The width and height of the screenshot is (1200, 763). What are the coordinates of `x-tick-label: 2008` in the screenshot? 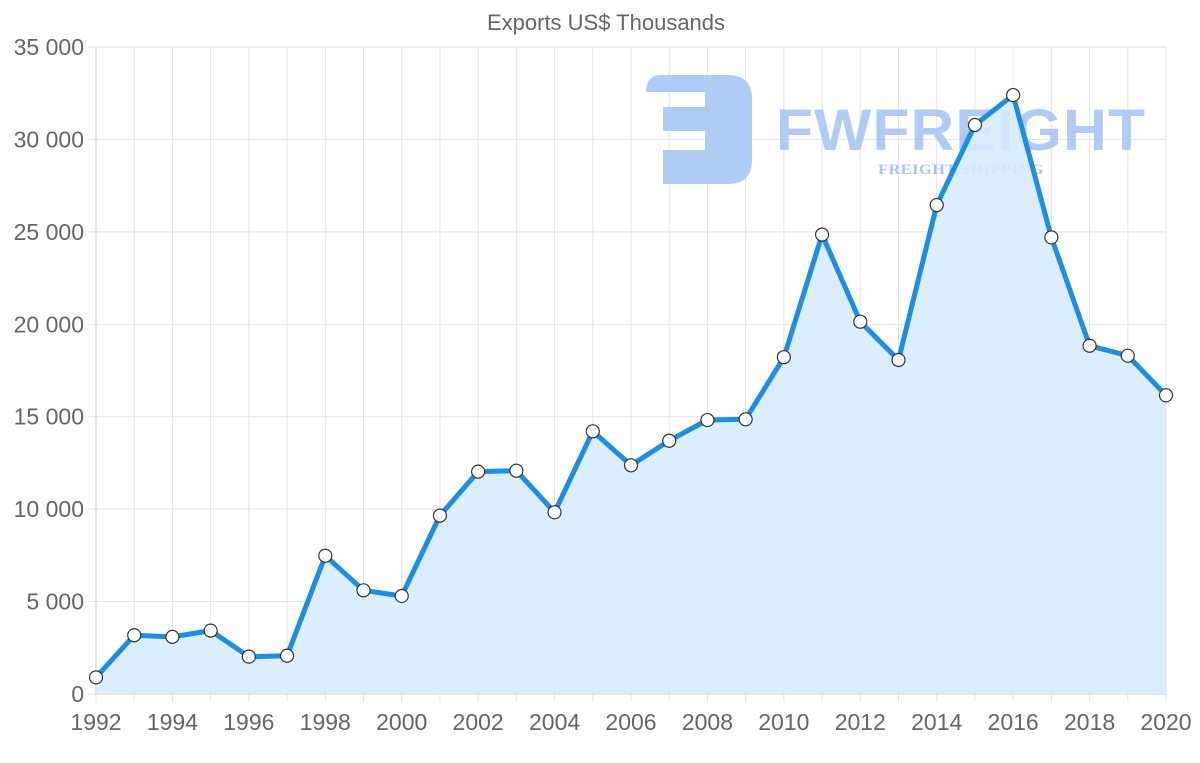 It's located at (707, 722).